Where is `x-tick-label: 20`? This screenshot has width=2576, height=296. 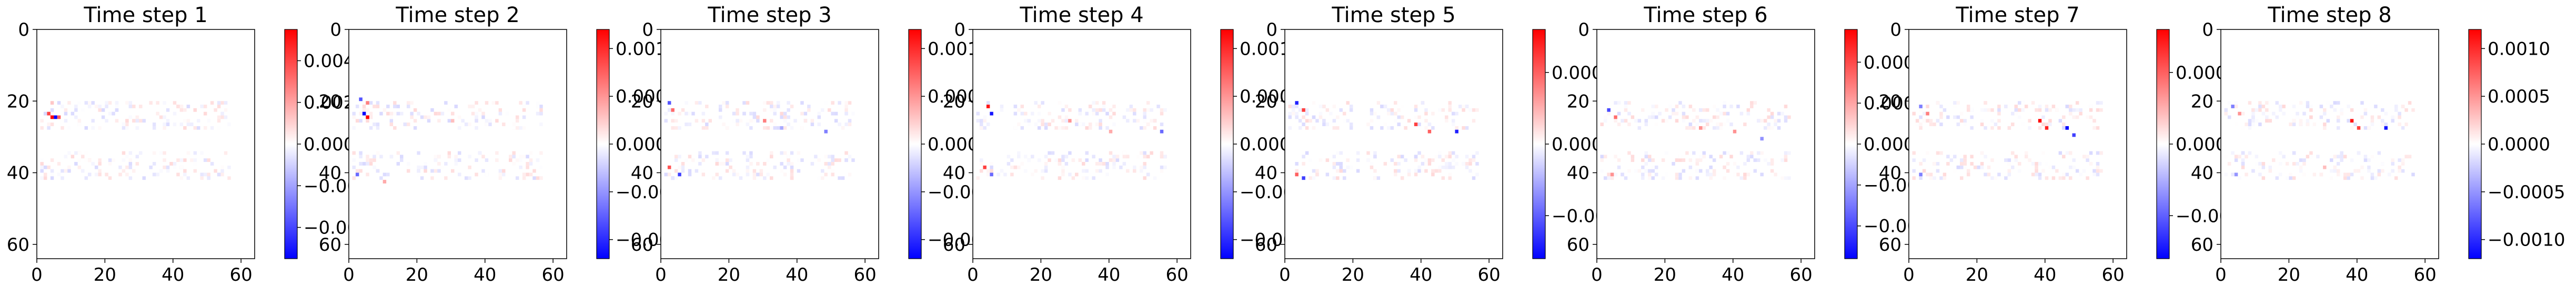 x-tick-label: 20 is located at coordinates (1353, 274).